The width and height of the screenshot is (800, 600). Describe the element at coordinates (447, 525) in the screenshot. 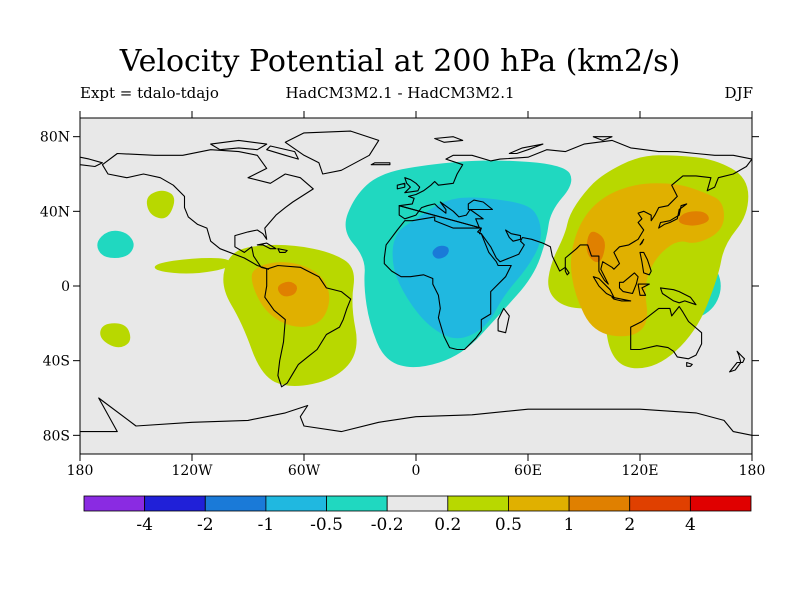

I see `colorbar-label: 0.2` at that location.